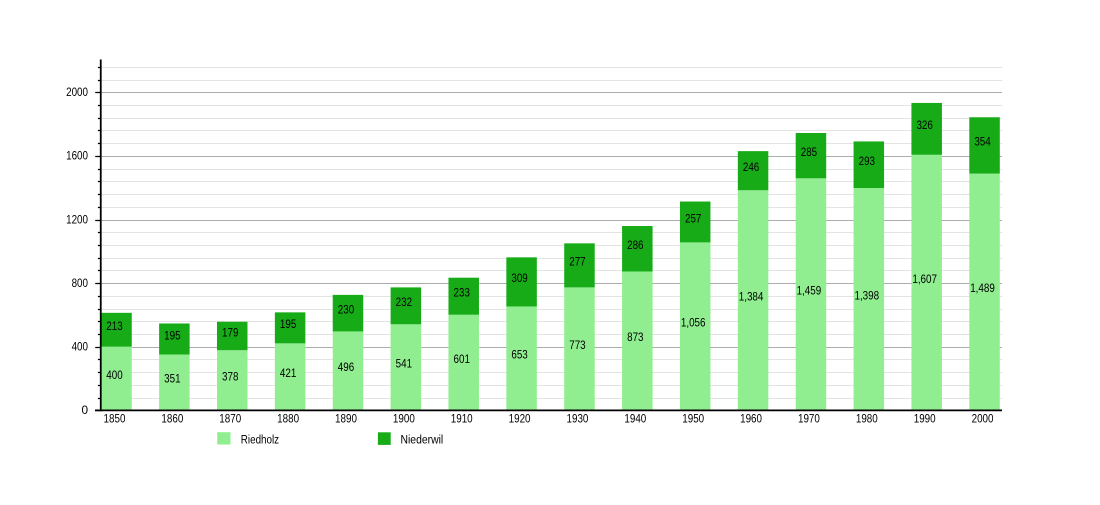 This screenshot has height=505, width=1100. I want to click on svg-text: 1,398, so click(866, 295).